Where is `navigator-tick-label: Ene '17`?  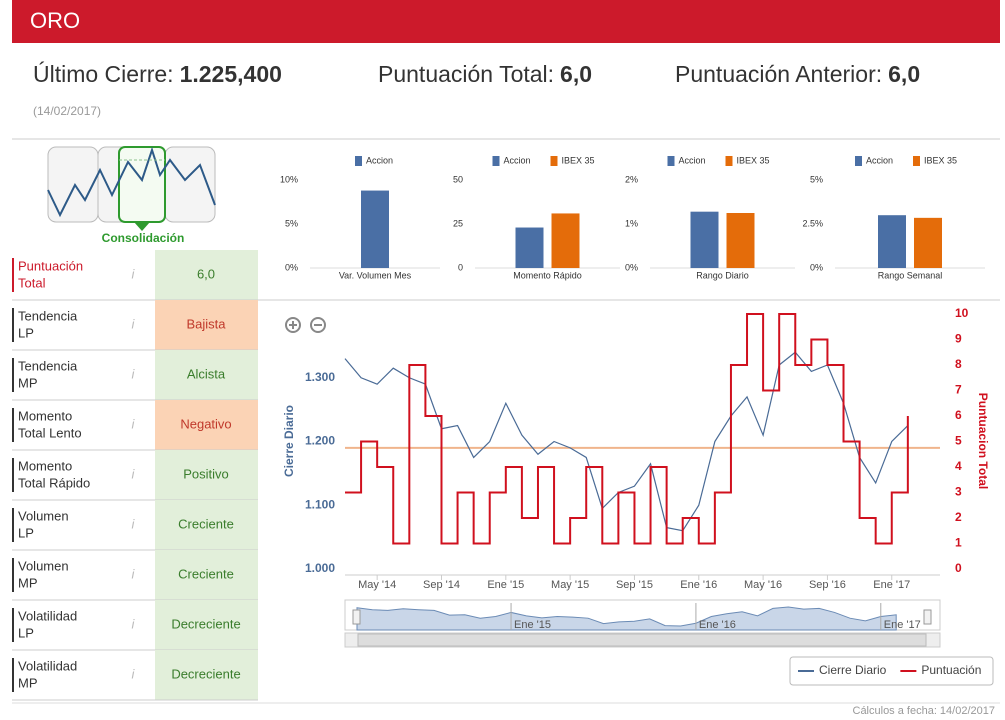
navigator-tick-label: Ene '17 is located at coordinates (902, 625).